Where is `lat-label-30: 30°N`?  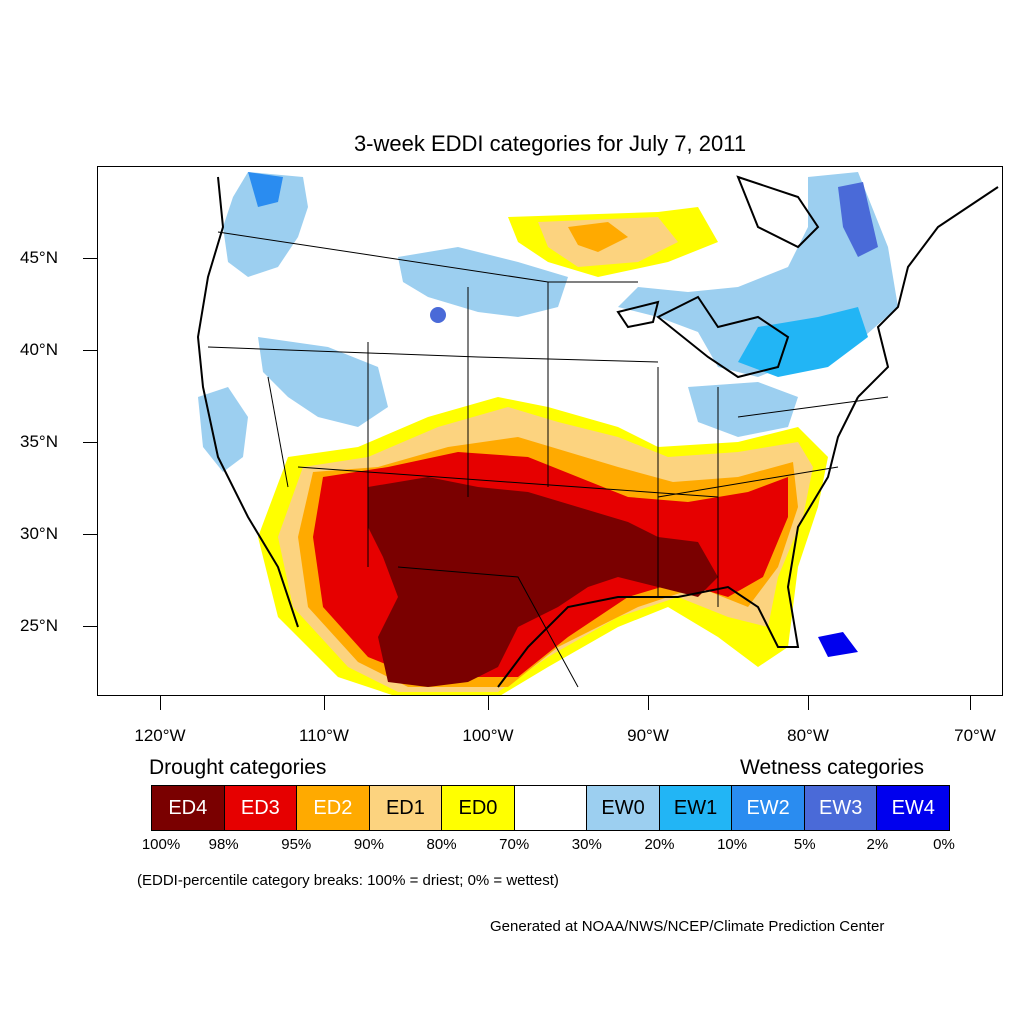 lat-label-30: 30°N is located at coordinates (39, 533).